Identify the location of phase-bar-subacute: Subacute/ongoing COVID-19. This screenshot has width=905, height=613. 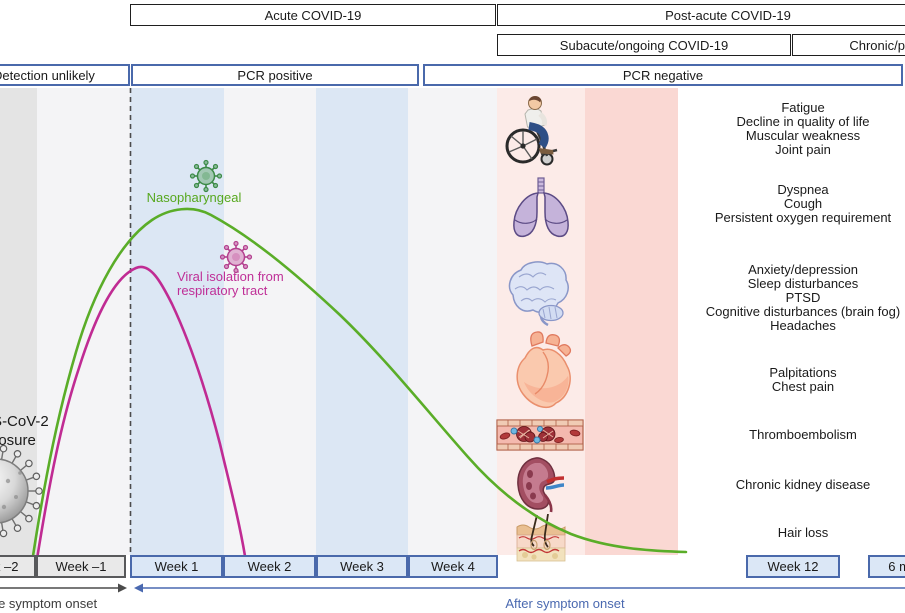
(644, 45).